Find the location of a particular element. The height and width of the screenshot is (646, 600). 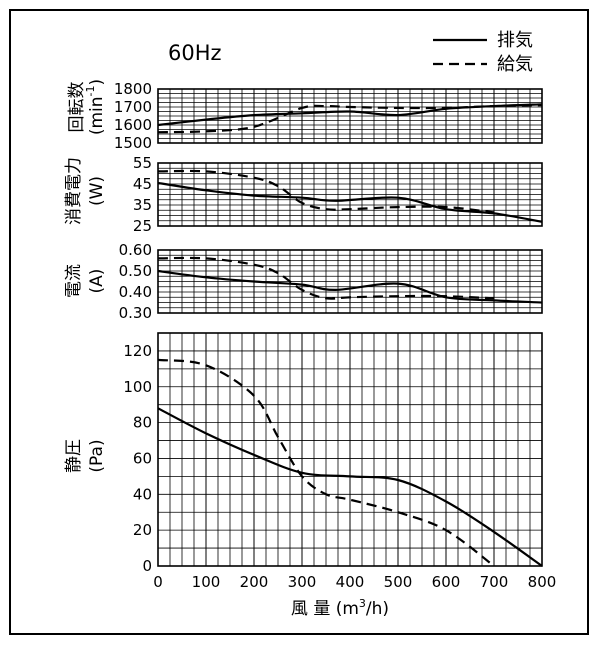

chart-title: 60Hz is located at coordinates (195, 53).